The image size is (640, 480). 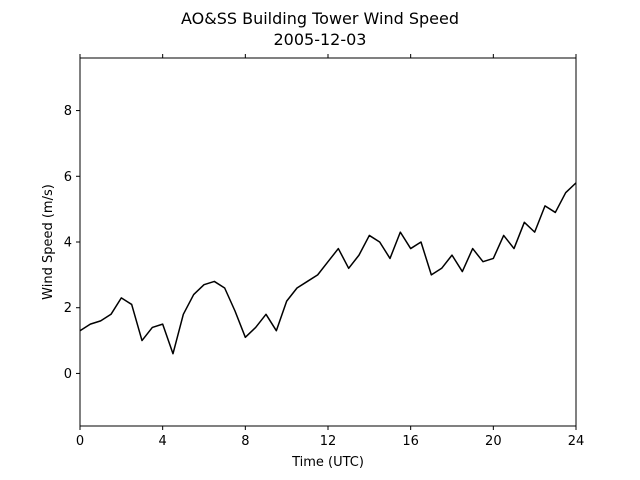 I want to click on x-tick-label: 20, so click(x=493, y=441).